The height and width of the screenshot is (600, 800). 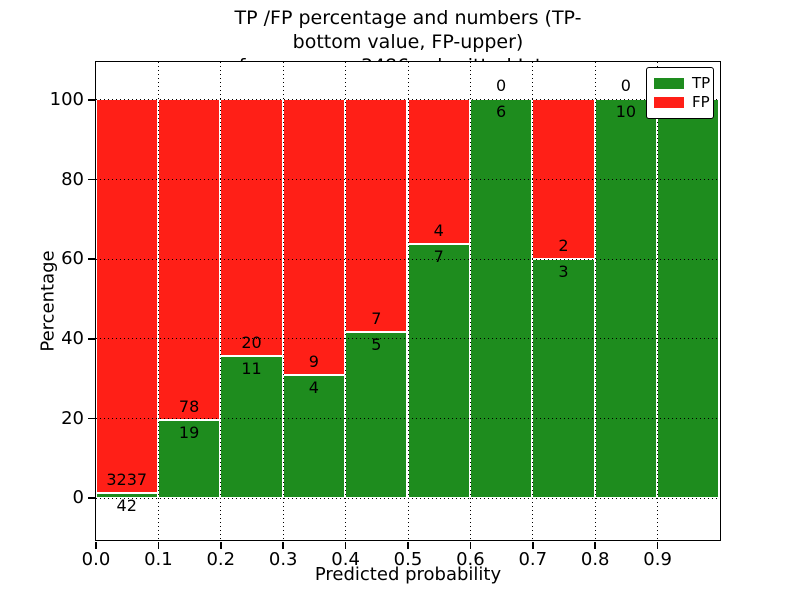 I want to click on legend: TP FP, so click(x=680, y=93).